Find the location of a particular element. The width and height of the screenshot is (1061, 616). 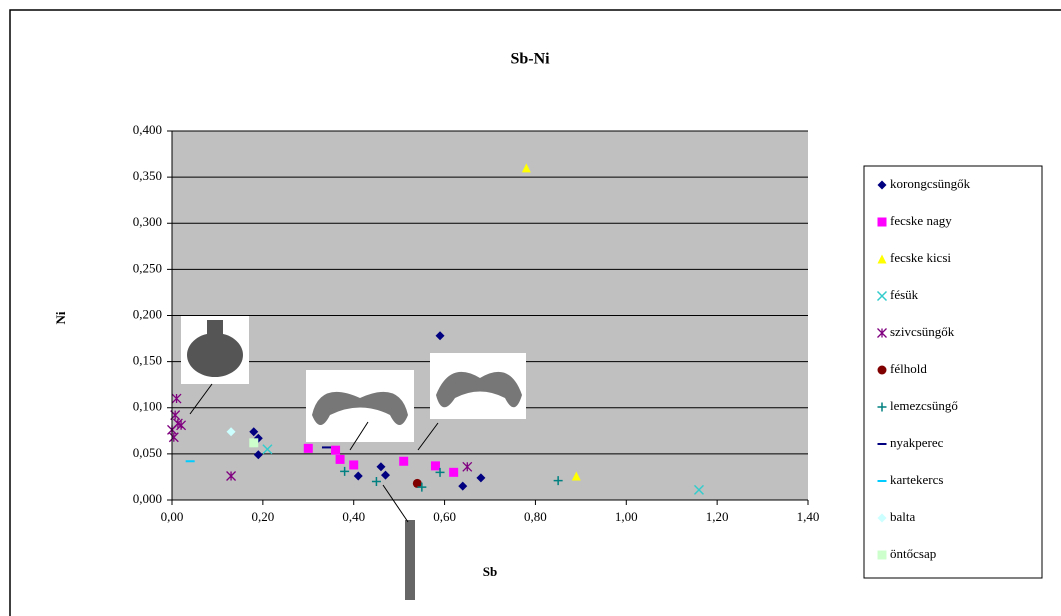

x-tick-label: 0,20 is located at coordinates (262, 516).